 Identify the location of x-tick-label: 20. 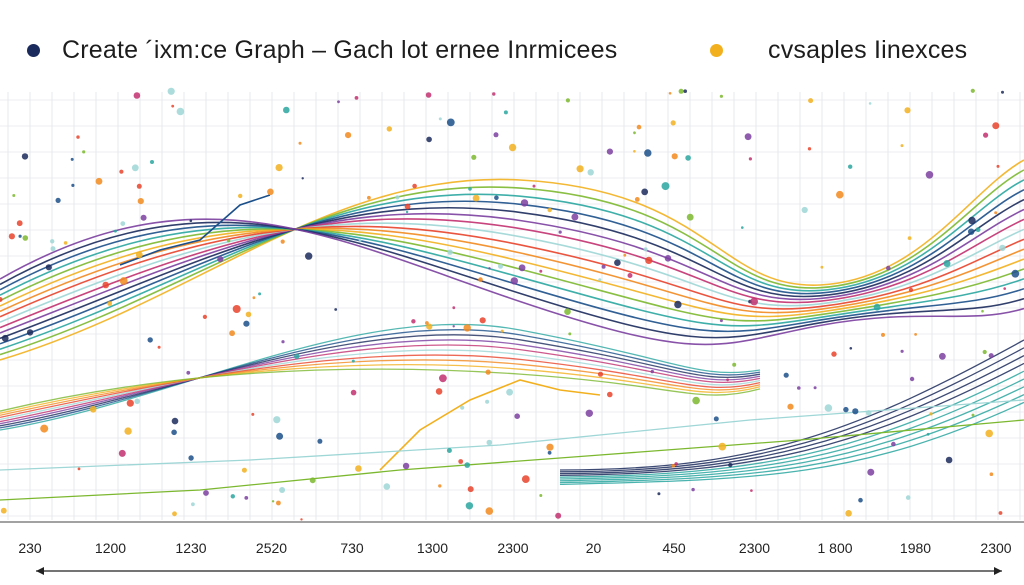
(593, 548).